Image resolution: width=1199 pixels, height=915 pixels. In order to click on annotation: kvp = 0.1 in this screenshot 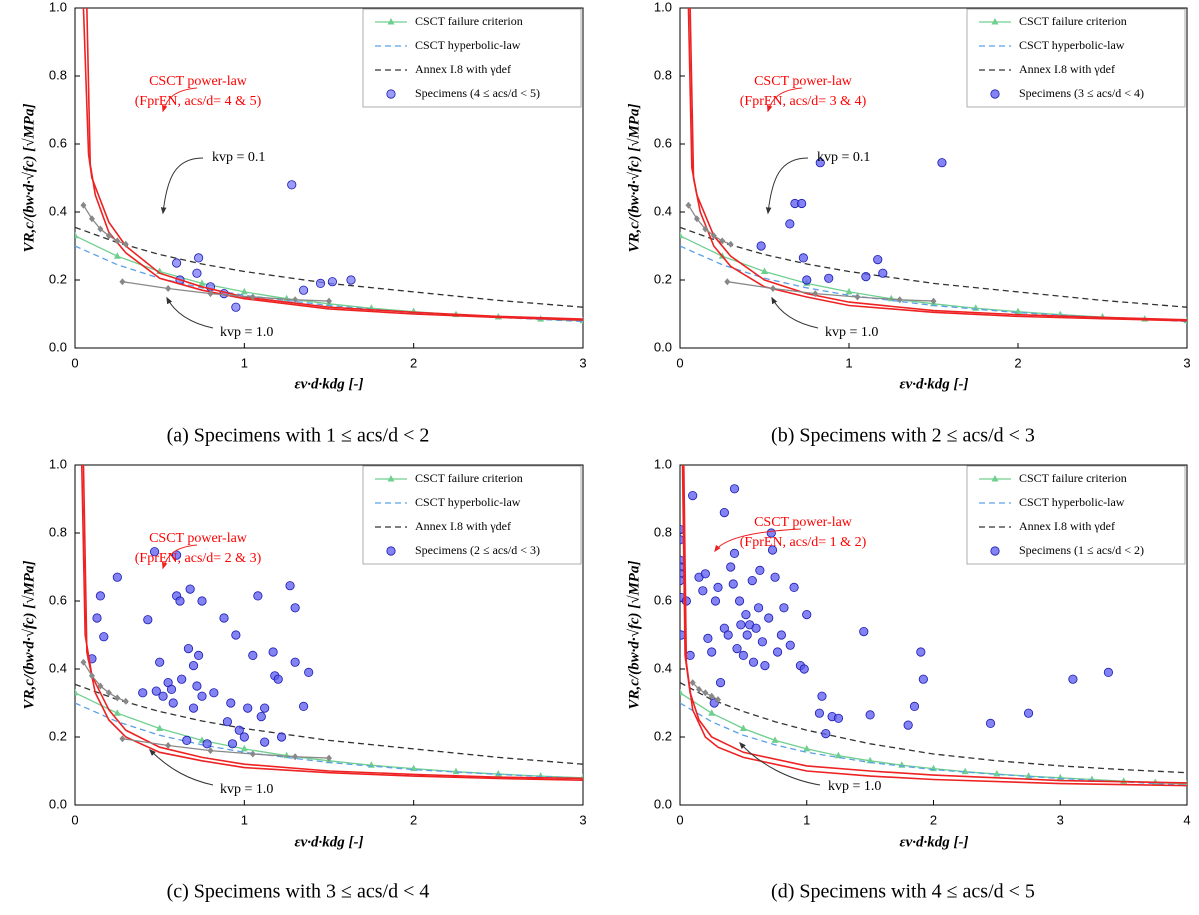, I will do `click(238, 157)`.